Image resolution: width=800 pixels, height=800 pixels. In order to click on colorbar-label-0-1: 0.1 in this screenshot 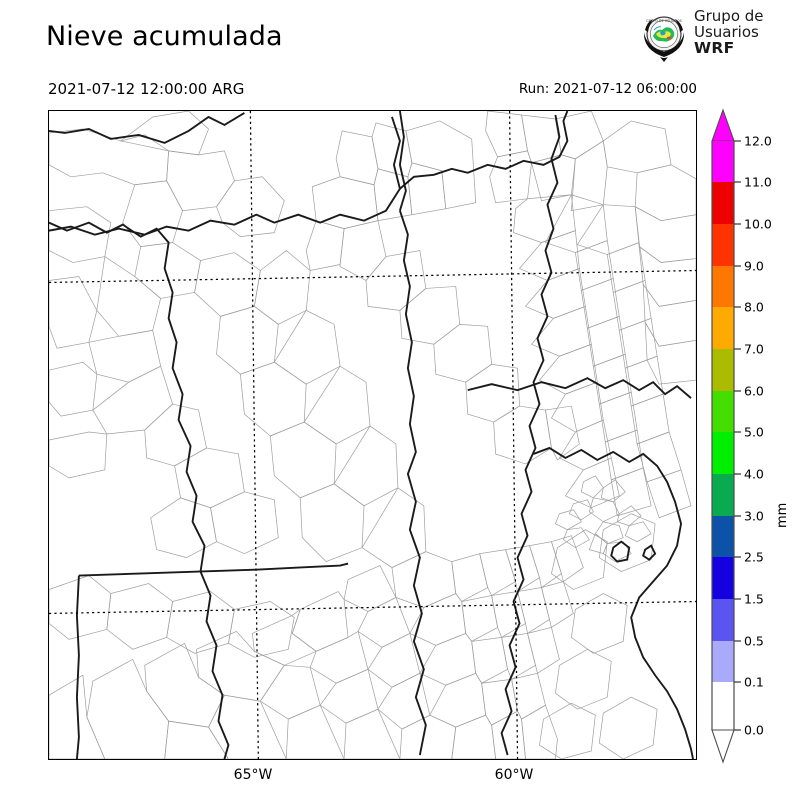, I will do `click(754, 682)`.